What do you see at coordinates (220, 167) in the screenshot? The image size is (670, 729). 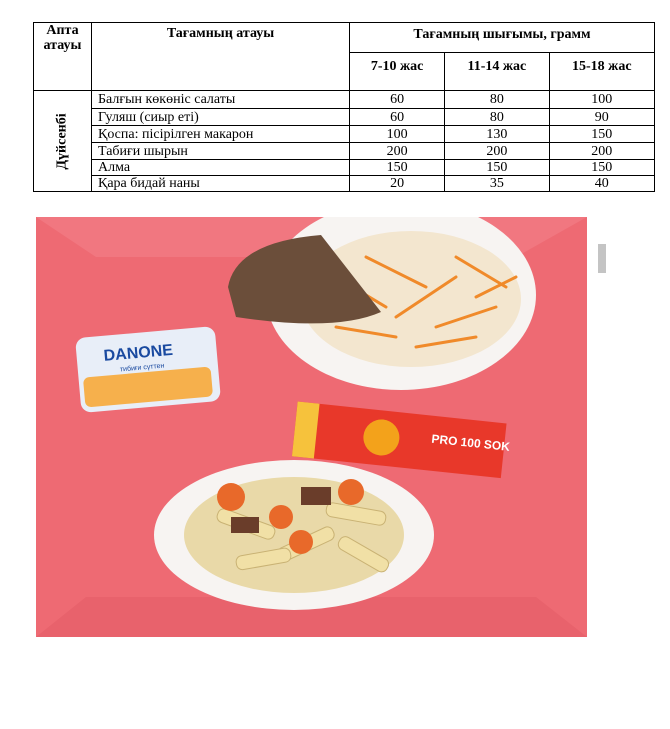 I see `dish-cell: Алма` at bounding box center [220, 167].